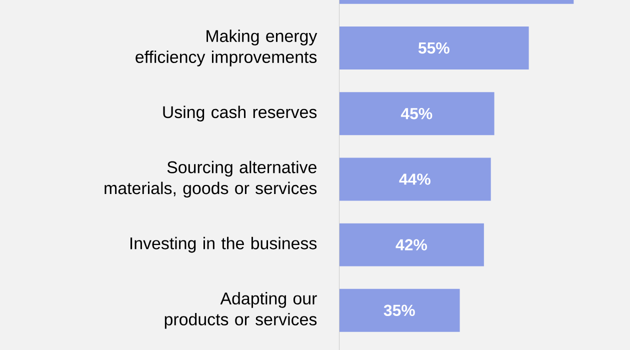 This screenshot has height=350, width=630. What do you see at coordinates (223, 244) in the screenshot?
I see `y-tick-label: Investing in the business` at bounding box center [223, 244].